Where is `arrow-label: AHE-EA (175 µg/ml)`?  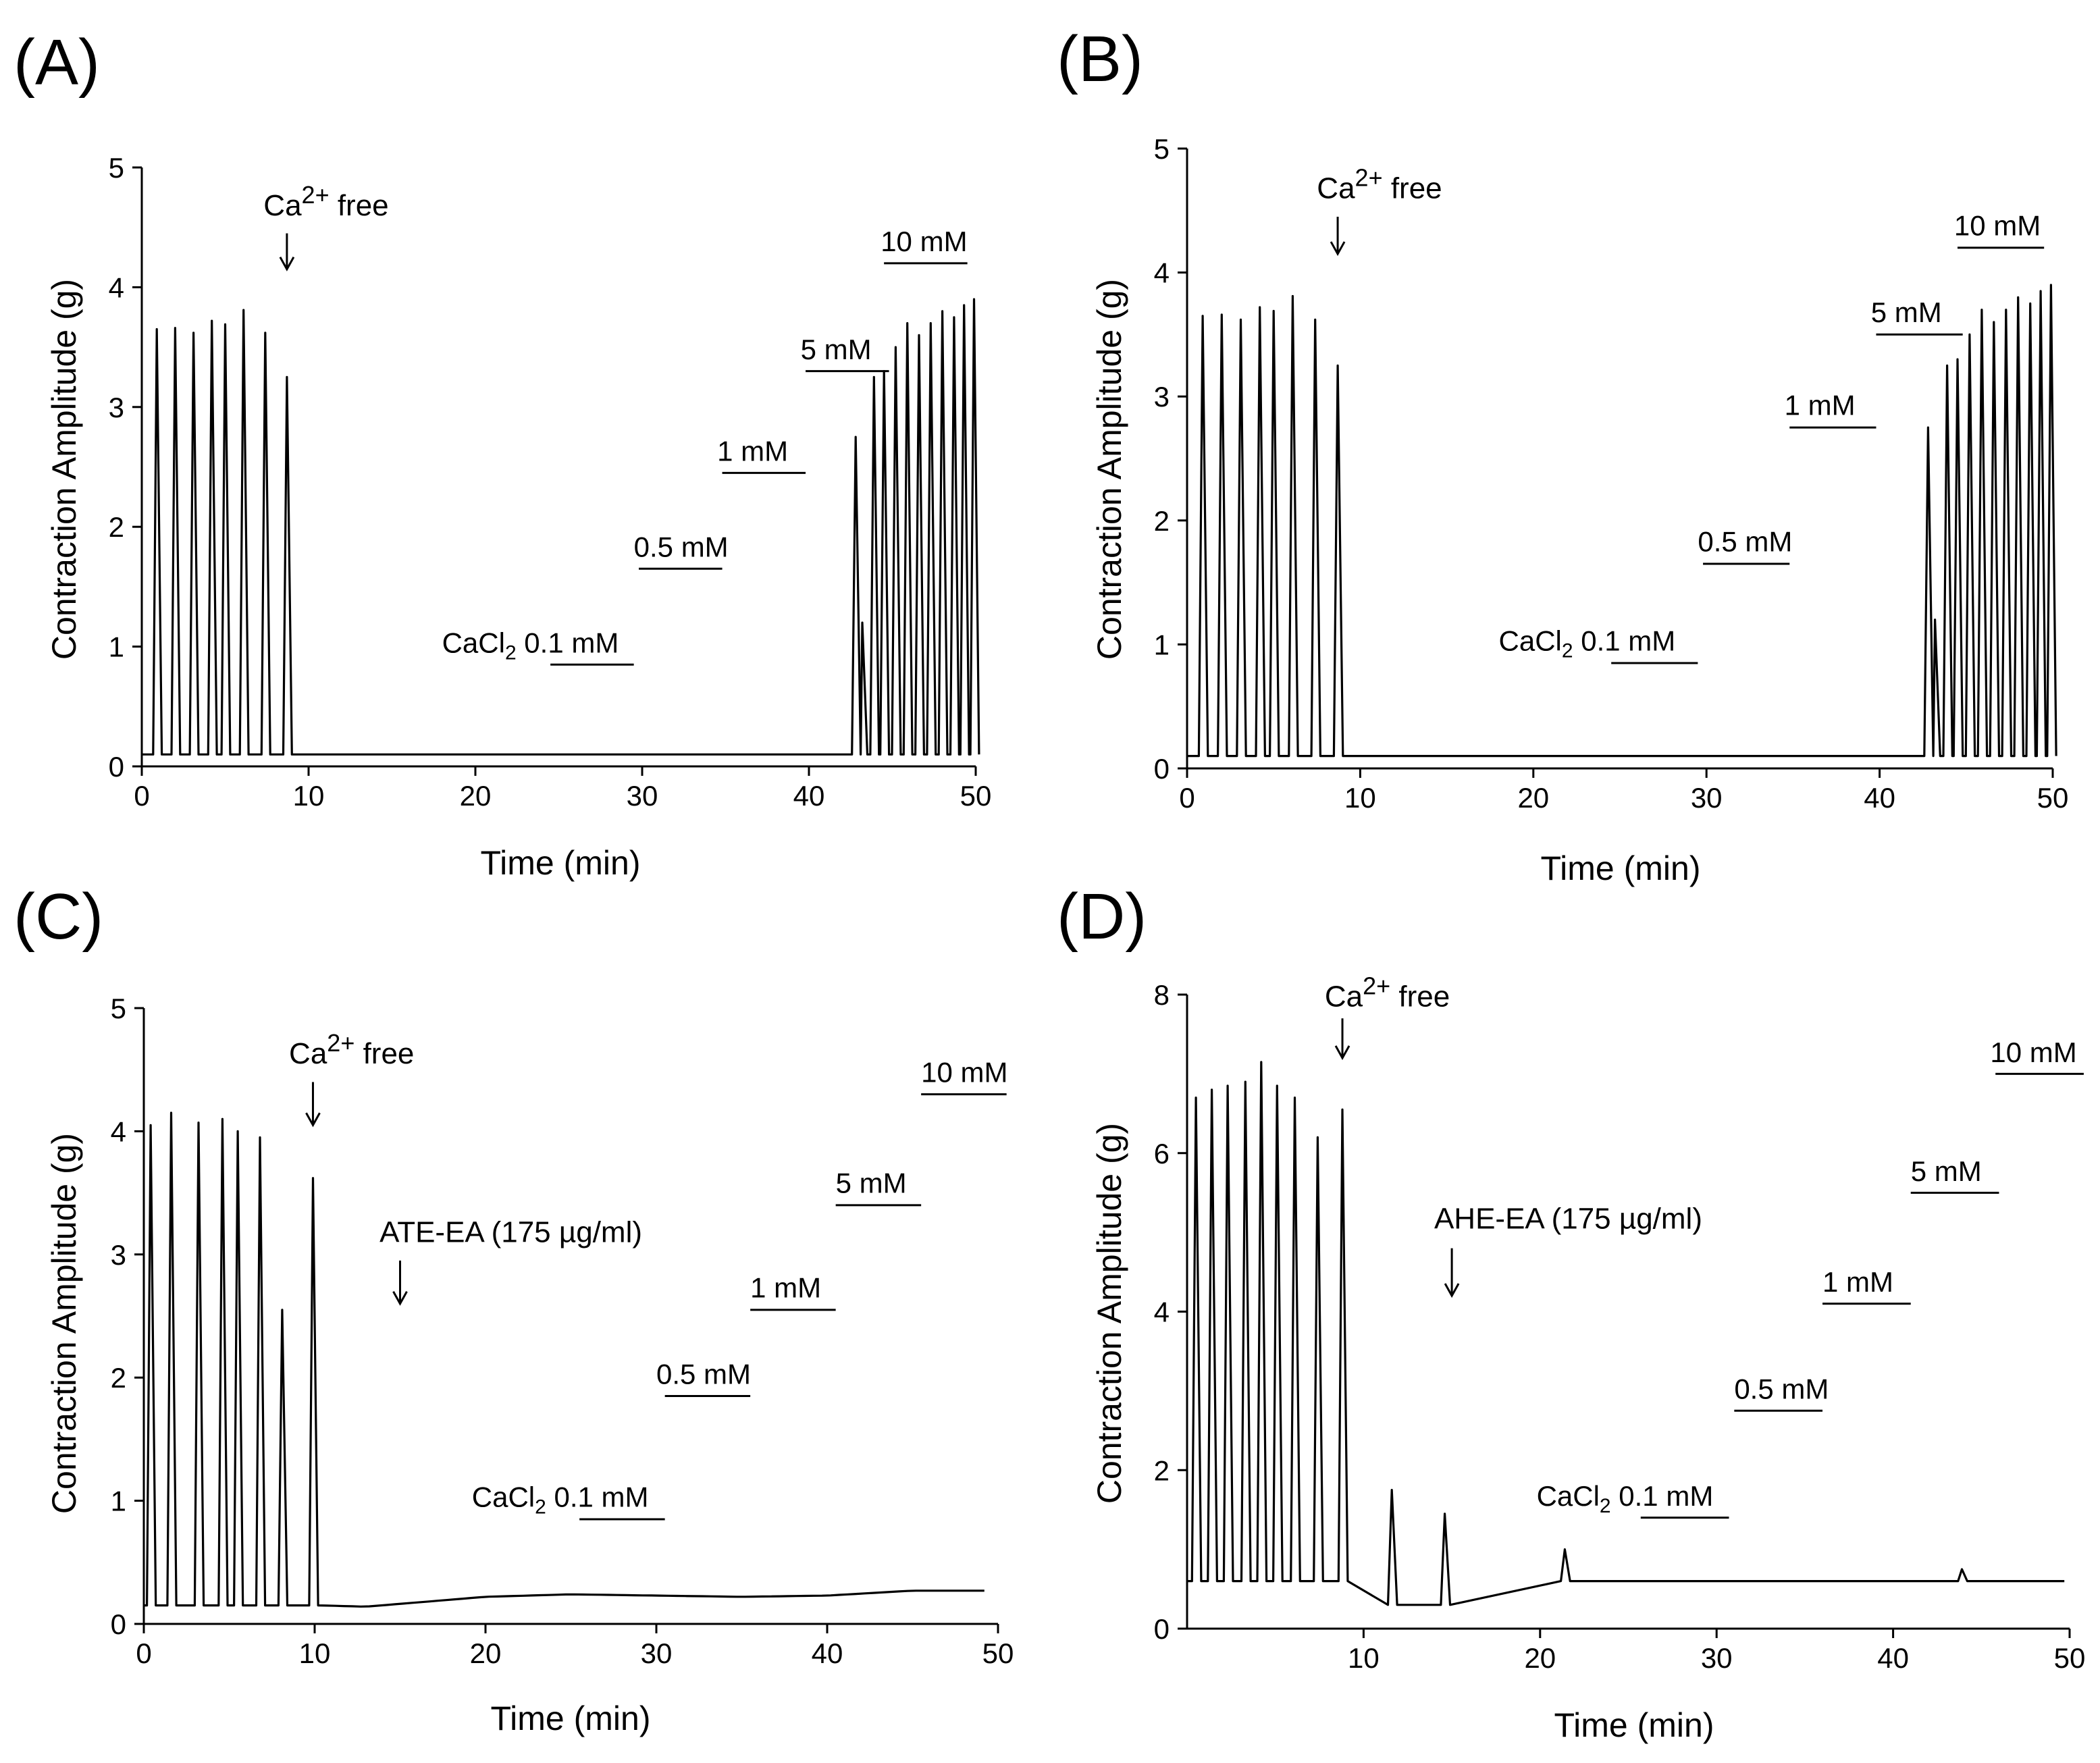 arrow-label: AHE-EA (175 µg/ml) is located at coordinates (1568, 1218).